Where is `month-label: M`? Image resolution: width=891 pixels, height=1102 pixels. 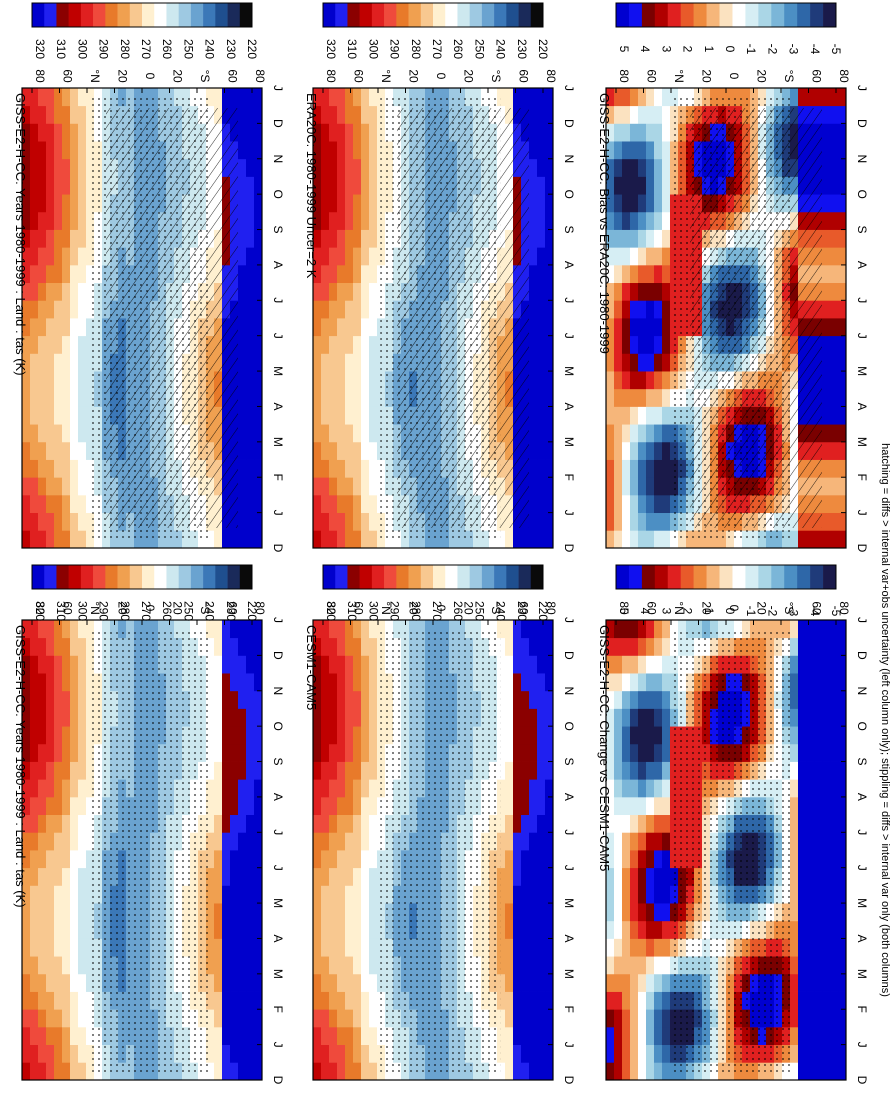
month-label: M is located at coordinates (278, 442).